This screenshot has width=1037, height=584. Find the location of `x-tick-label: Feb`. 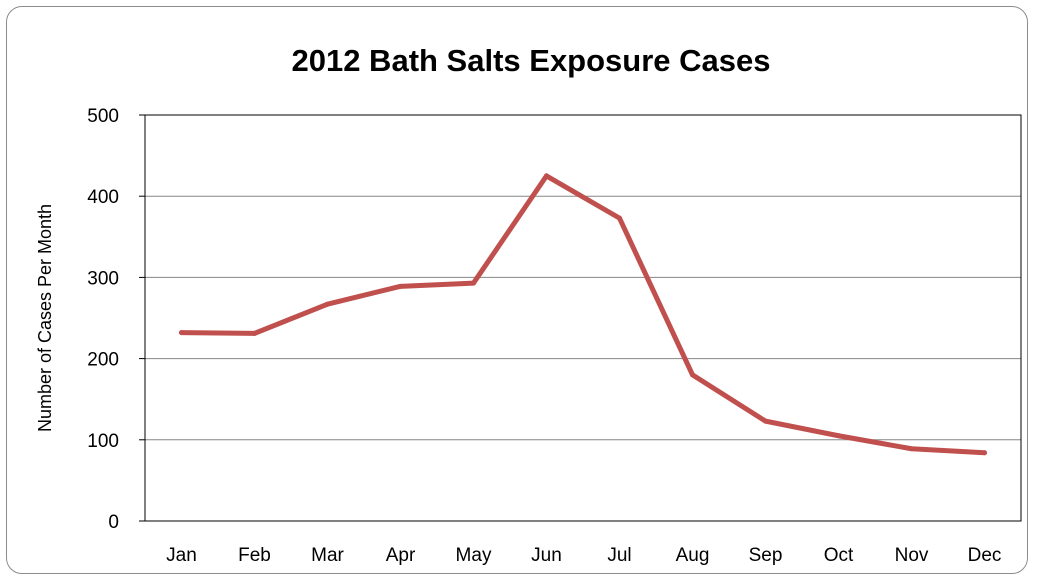

x-tick-label: Feb is located at coordinates (254, 555).